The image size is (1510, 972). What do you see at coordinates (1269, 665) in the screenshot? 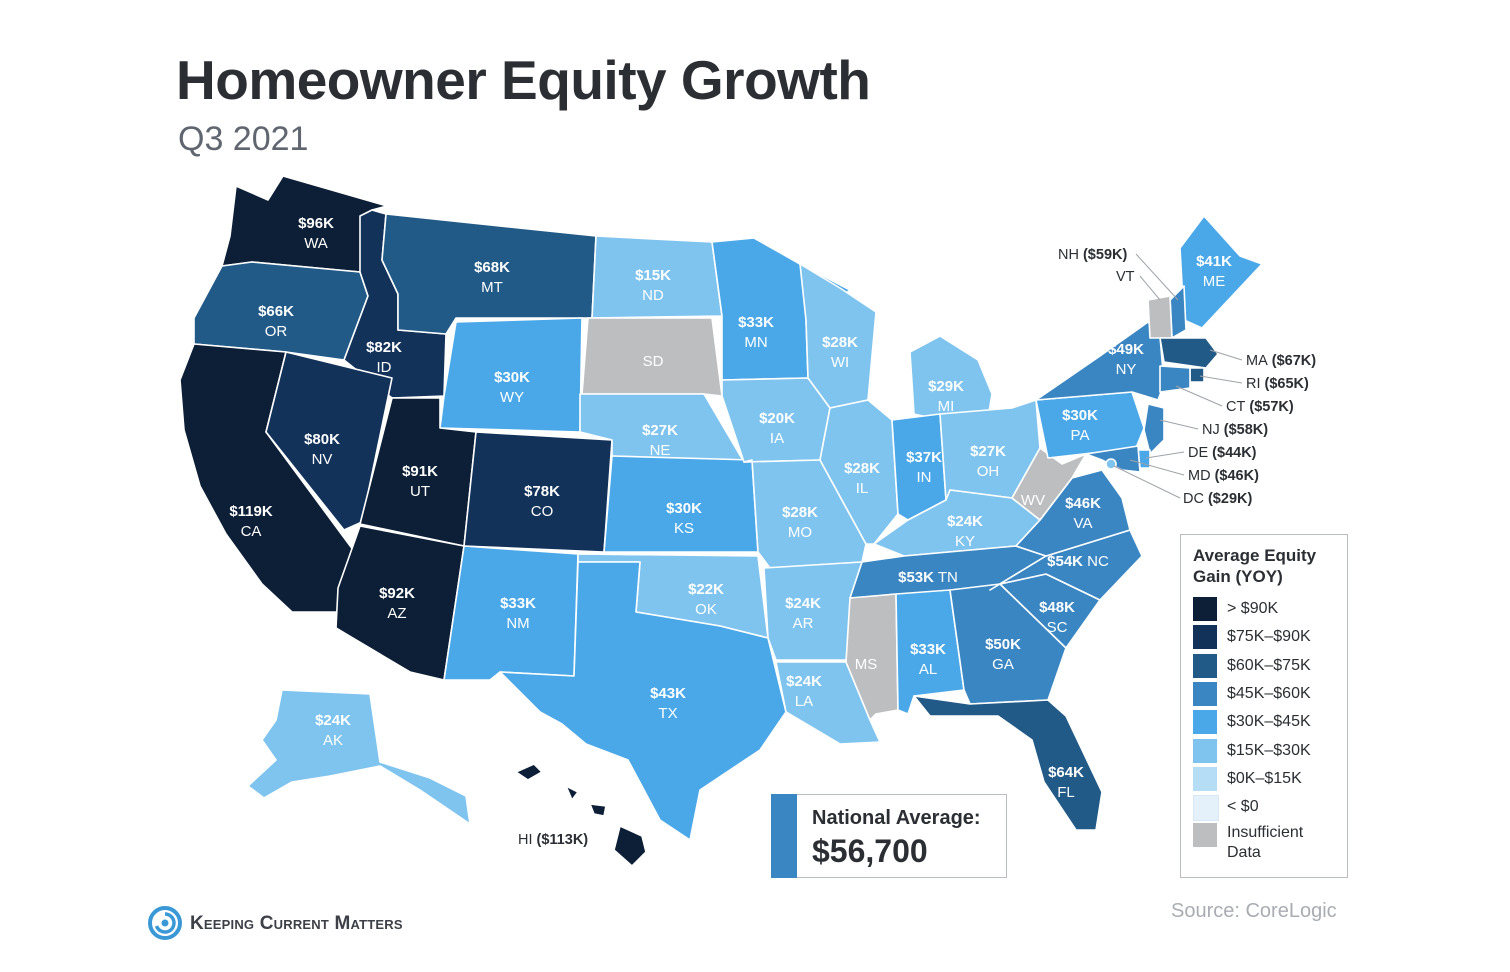
I see `legend-label: $60K–$75K` at bounding box center [1269, 665].